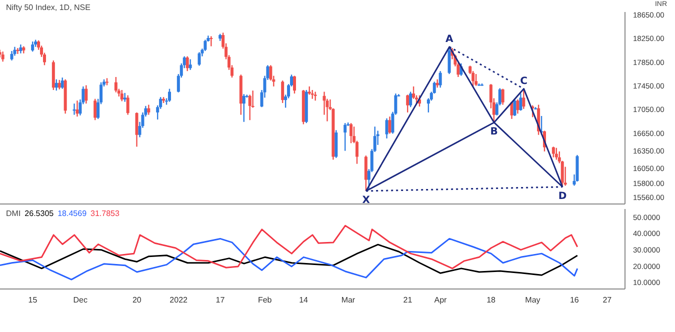 The height and width of the screenshot is (332, 675). I want to click on x-tick-label: 15, so click(33, 300).